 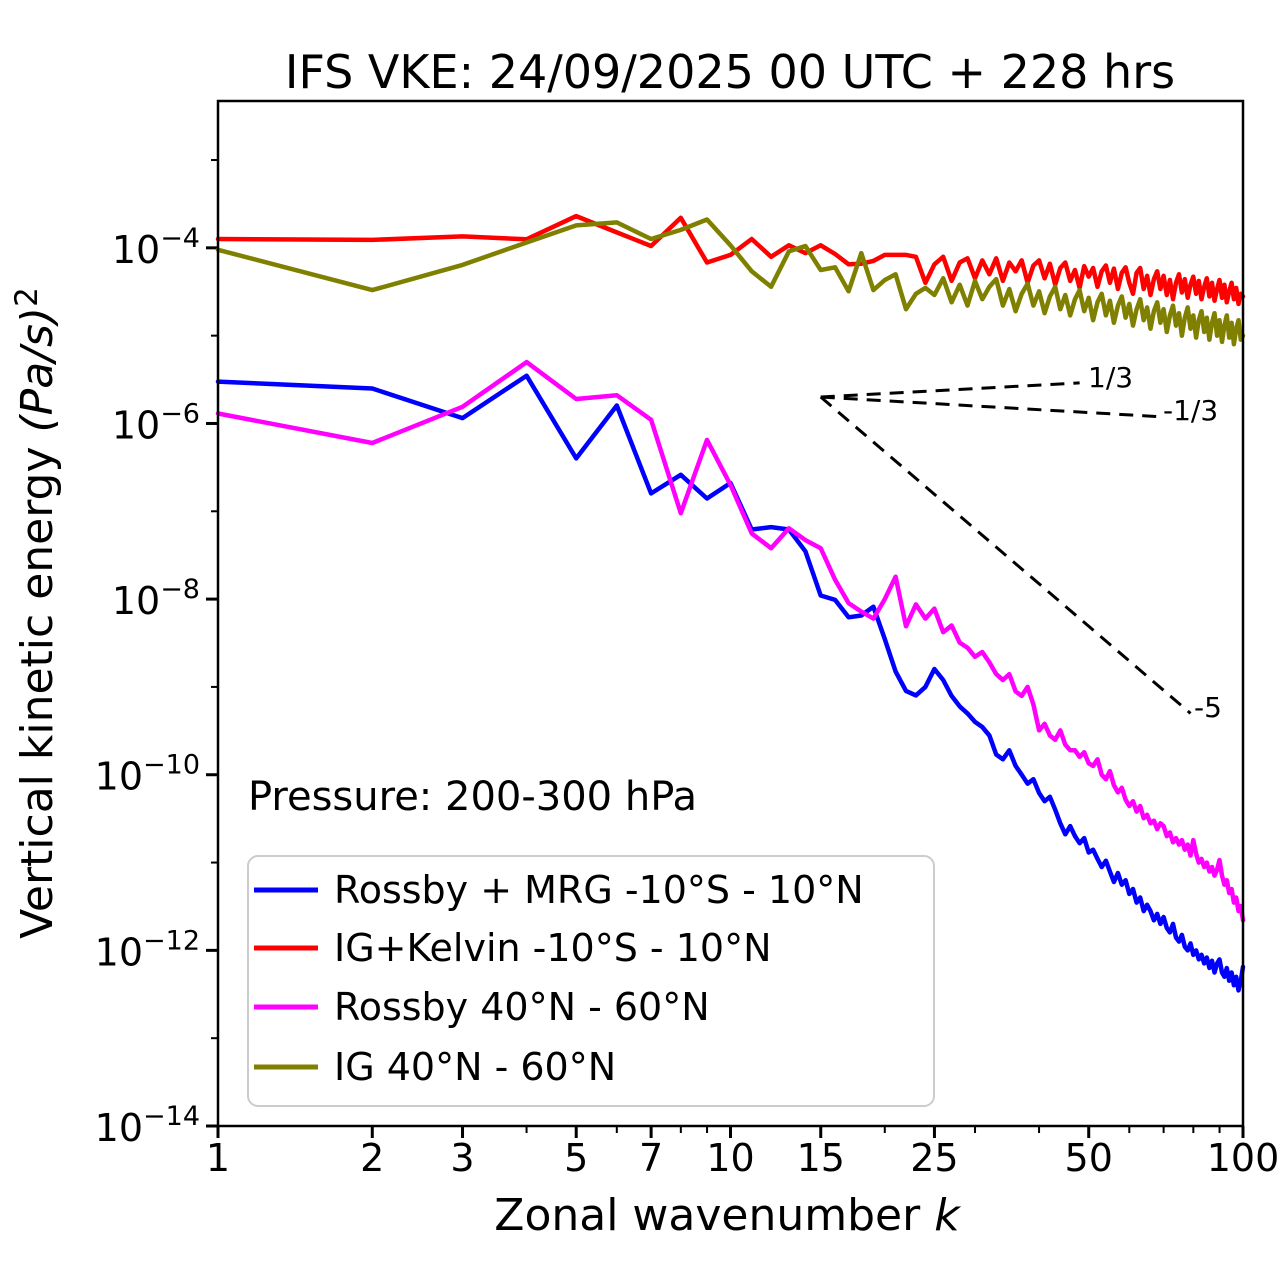 I want to click on x-tick-label: 3, so click(x=462, y=1158).